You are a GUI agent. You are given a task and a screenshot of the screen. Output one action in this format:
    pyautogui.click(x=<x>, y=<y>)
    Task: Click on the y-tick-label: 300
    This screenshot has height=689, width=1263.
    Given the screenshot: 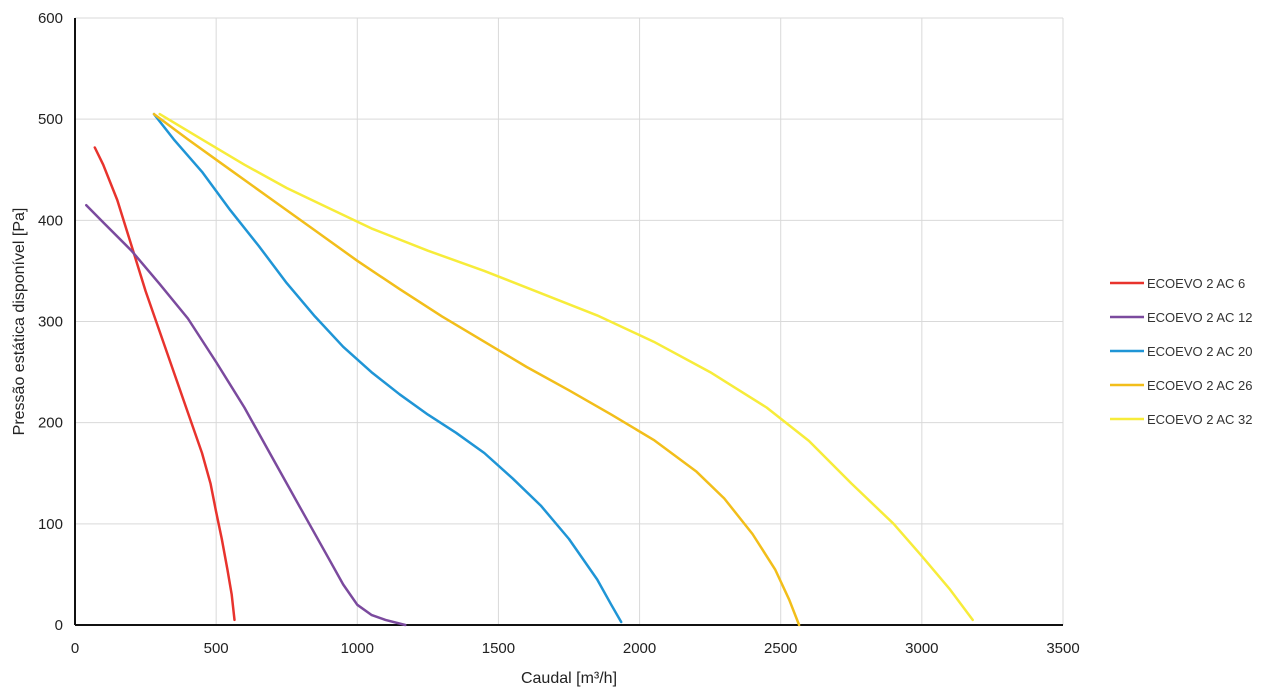 What is the action you would take?
    pyautogui.click(x=50, y=322)
    